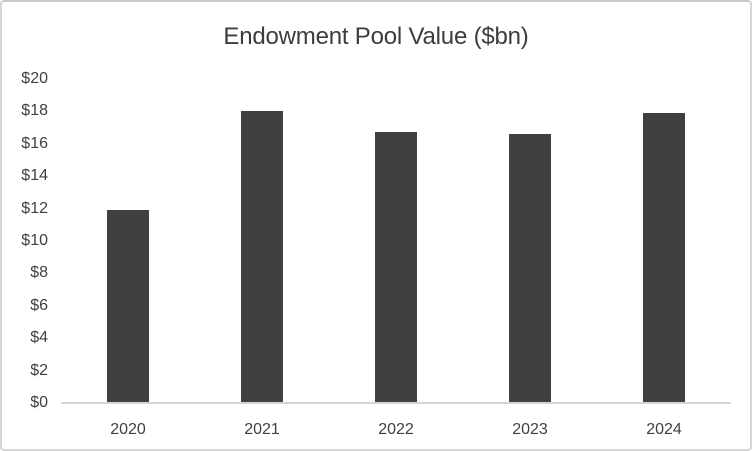  What do you see at coordinates (39, 402) in the screenshot?
I see `y-tick-label: $0` at bounding box center [39, 402].